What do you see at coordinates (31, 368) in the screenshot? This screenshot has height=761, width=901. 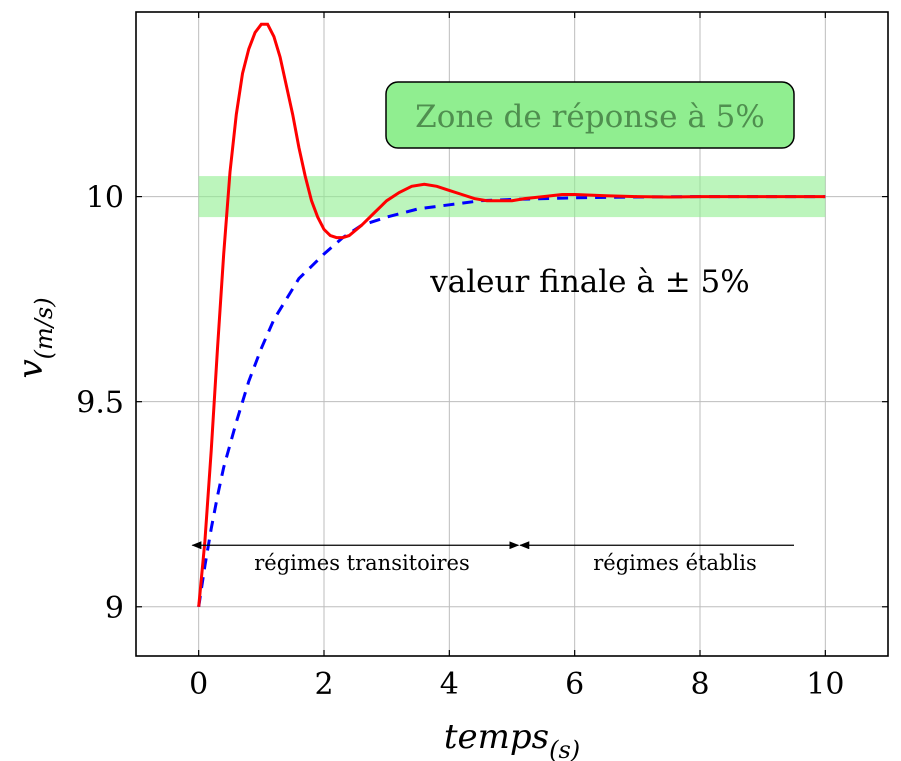 I see `y-axis-title-main: v` at bounding box center [31, 368].